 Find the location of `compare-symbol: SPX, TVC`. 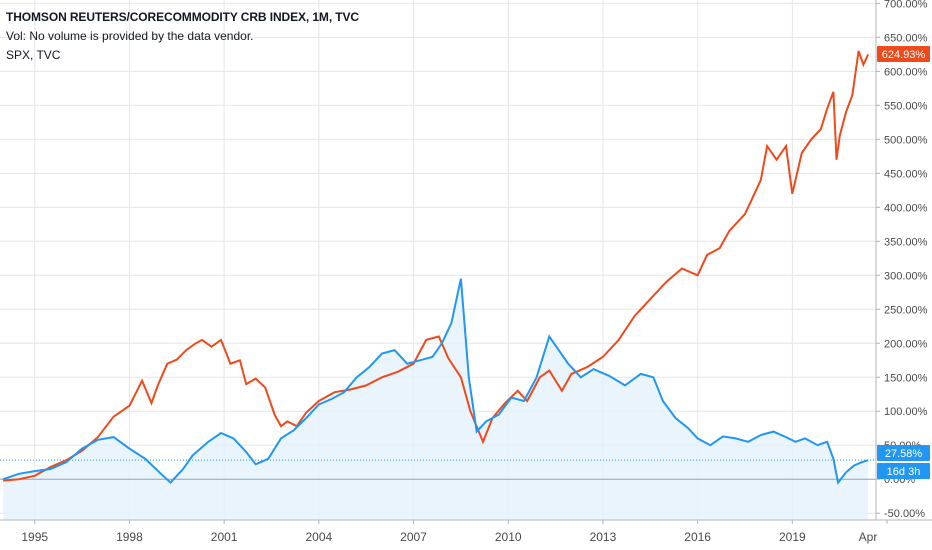

compare-symbol: SPX, TVC is located at coordinates (33, 55).